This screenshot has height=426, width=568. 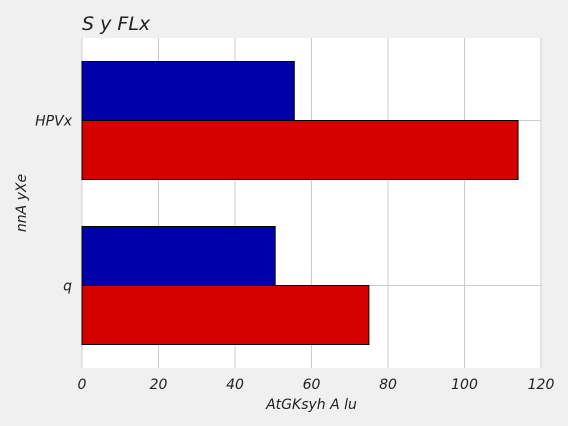 I want to click on bar-series2-q, so click(x=225, y=315).